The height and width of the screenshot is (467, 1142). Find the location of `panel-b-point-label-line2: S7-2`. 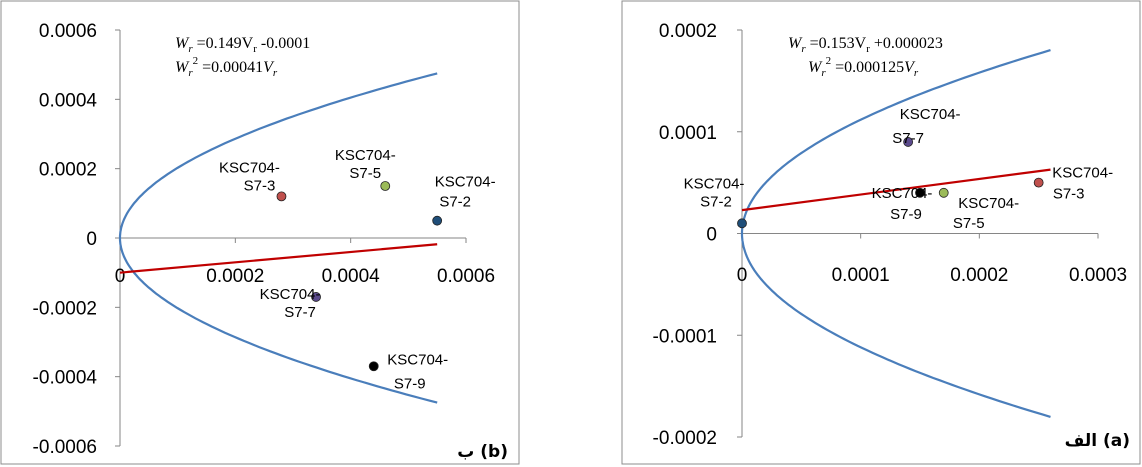

panel-b-point-label-line2: S7-2 is located at coordinates (455, 202).